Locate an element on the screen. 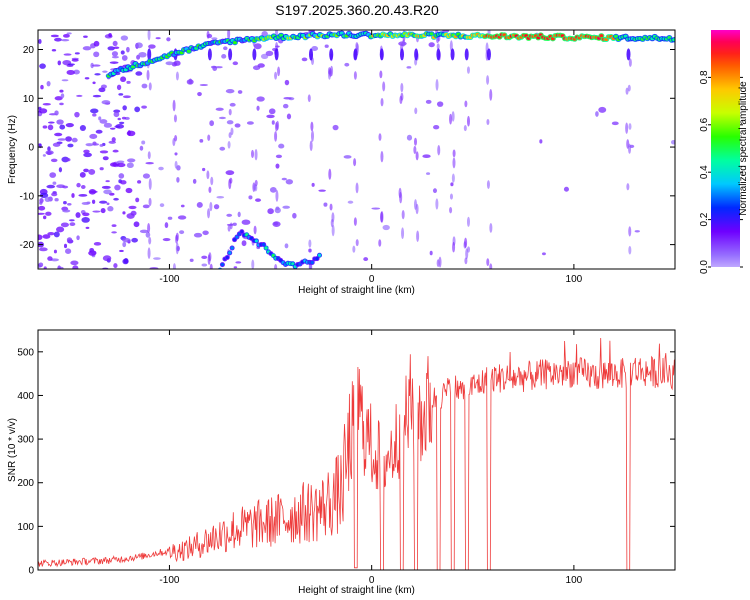 This screenshot has height=600, width=750. y-tick-label: -20 is located at coordinates (27, 245).